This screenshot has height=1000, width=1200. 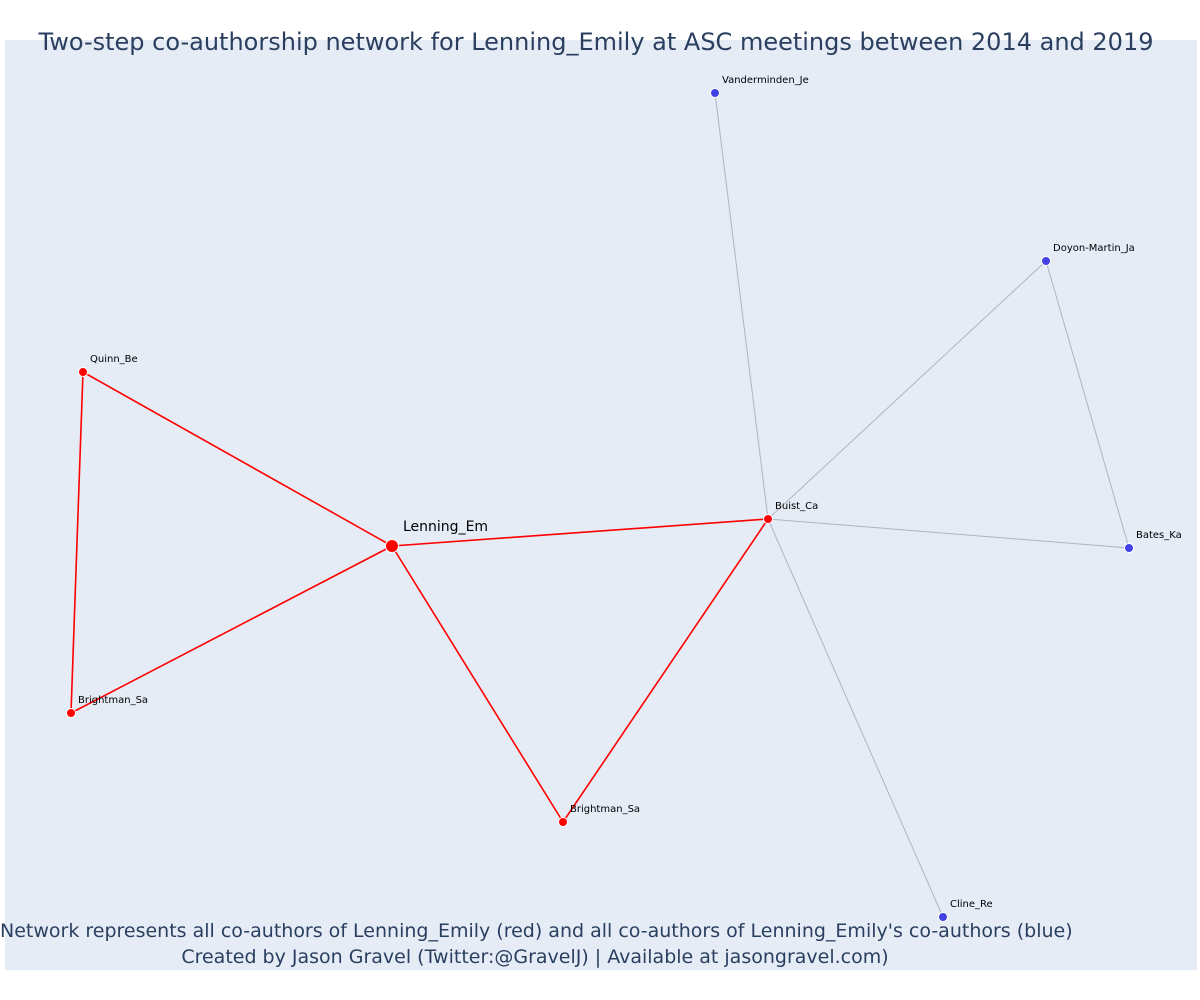 What do you see at coordinates (948, 533) in the screenshot?
I see `edge-buist-bates` at bounding box center [948, 533].